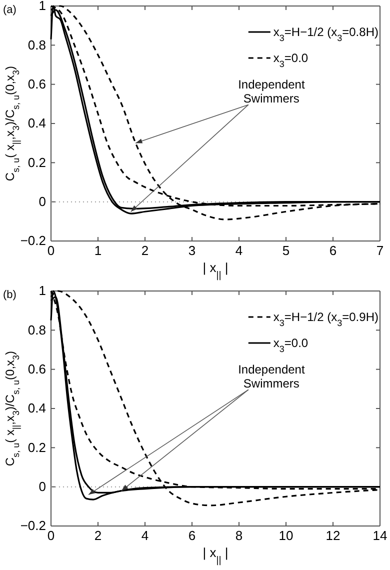 The width and height of the screenshot is (390, 570). What do you see at coordinates (239, 536) in the screenshot?
I see `x-tick-label: 8` at bounding box center [239, 536].